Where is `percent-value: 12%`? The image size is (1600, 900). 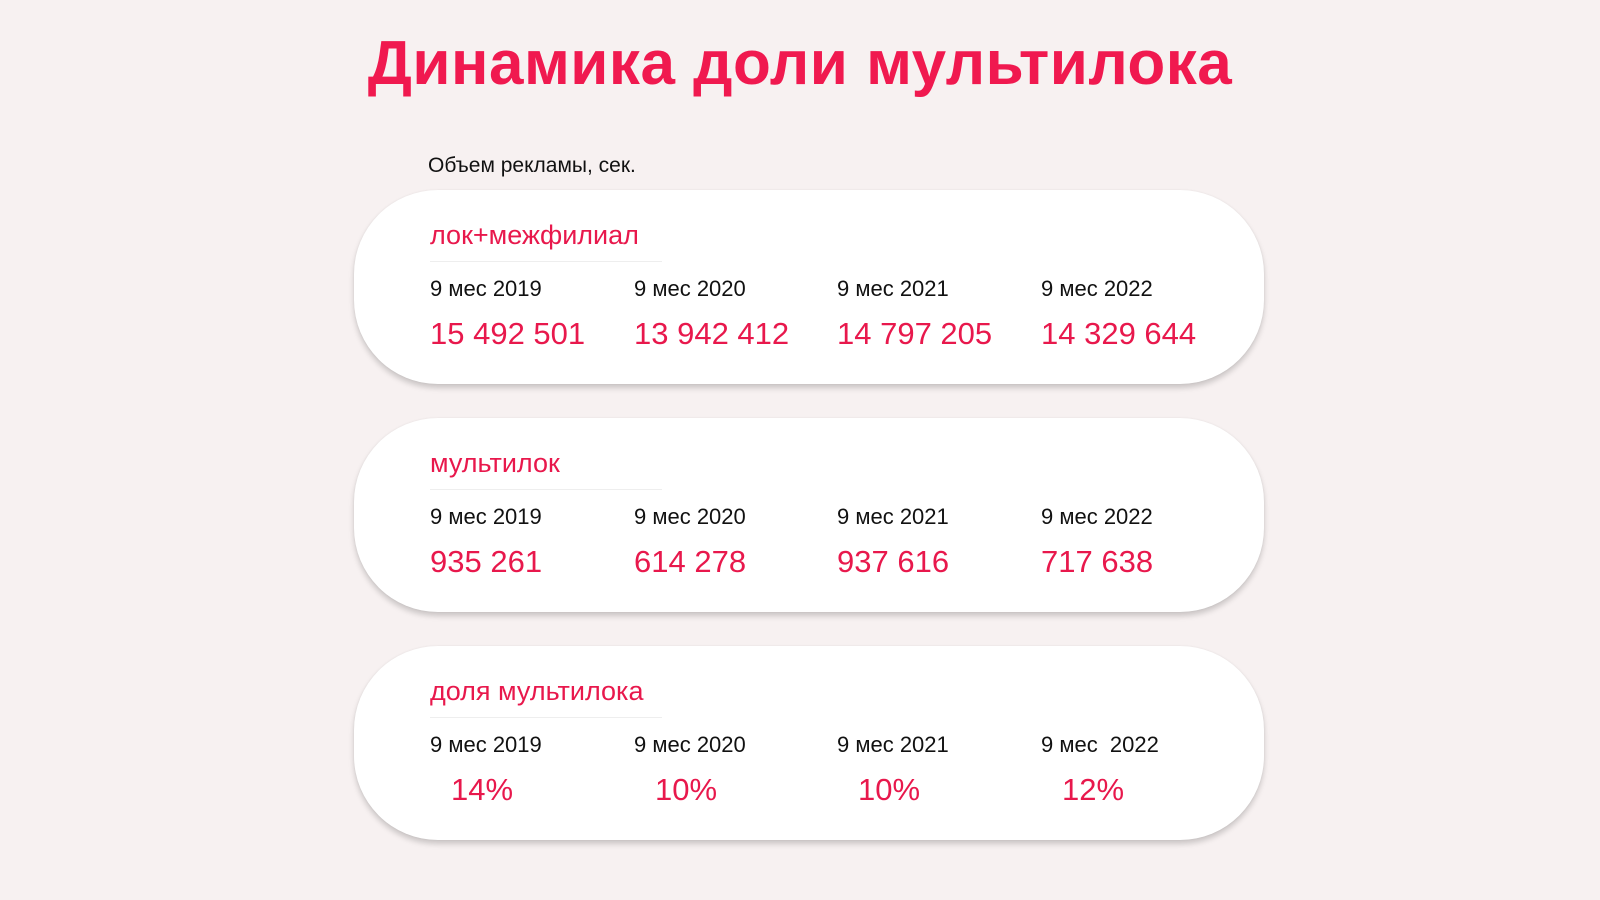 percent-value: 12% is located at coordinates (1093, 789).